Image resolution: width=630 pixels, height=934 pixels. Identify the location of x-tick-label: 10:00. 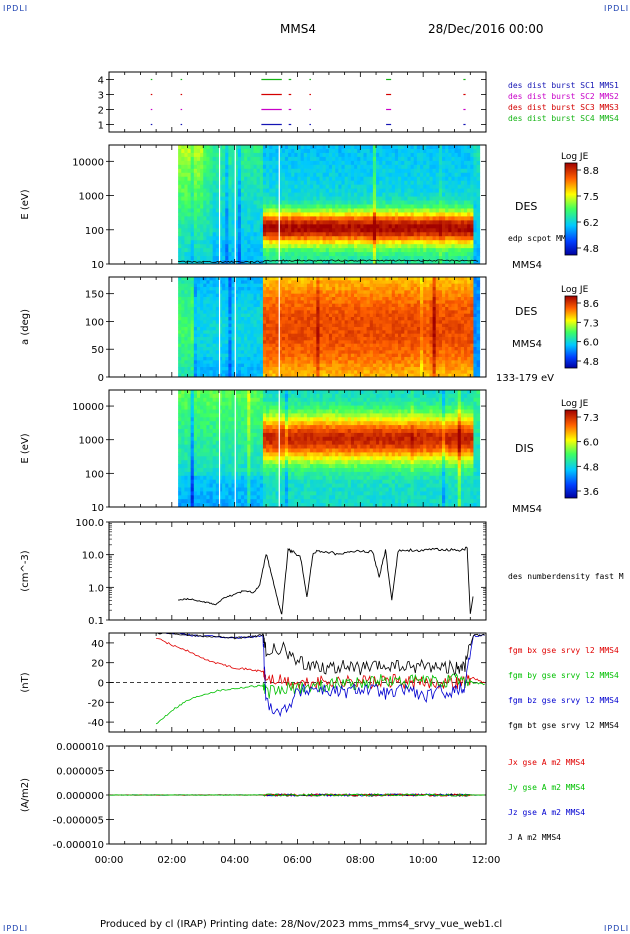
(423, 860).